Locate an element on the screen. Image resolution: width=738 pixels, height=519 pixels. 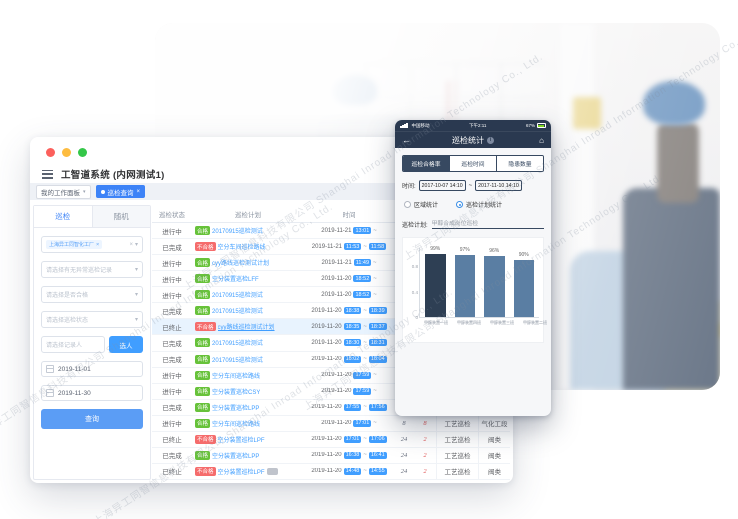
person-filter-row: 请选择记录人 选人 is located at coordinates (92, 344).